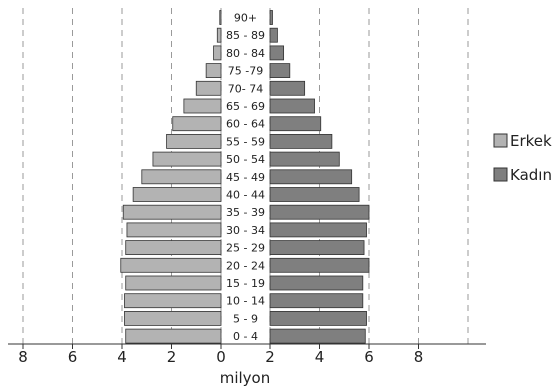 Image resolution: width=560 pixels, height=389 pixels. I want to click on age-group-label: 20 - 24, so click(245, 265).